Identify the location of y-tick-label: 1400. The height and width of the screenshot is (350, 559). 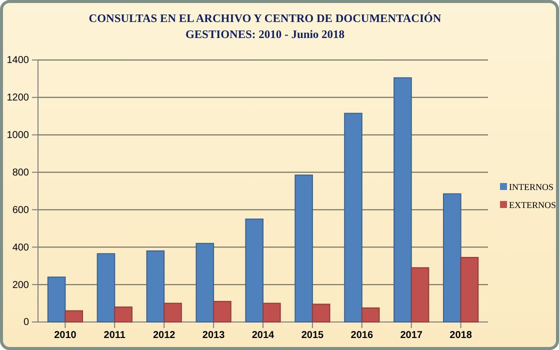
(18, 60).